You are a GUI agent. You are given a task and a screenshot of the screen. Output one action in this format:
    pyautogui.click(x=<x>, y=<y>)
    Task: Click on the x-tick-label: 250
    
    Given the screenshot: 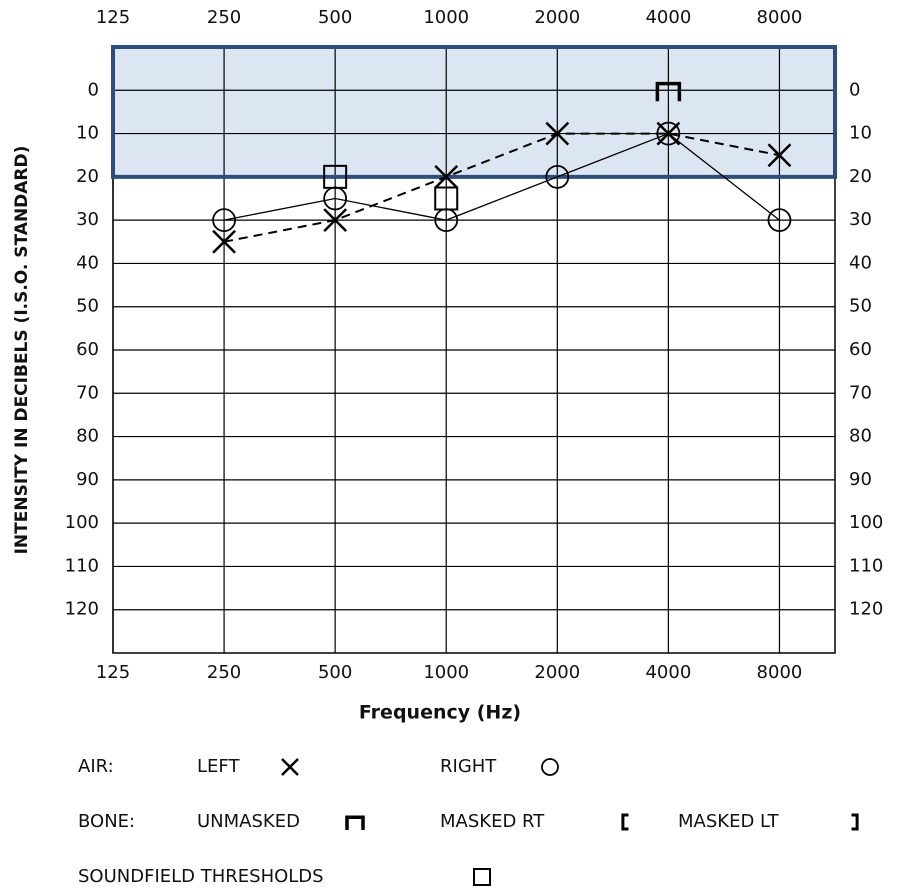 What is the action you would take?
    pyautogui.click(x=224, y=672)
    